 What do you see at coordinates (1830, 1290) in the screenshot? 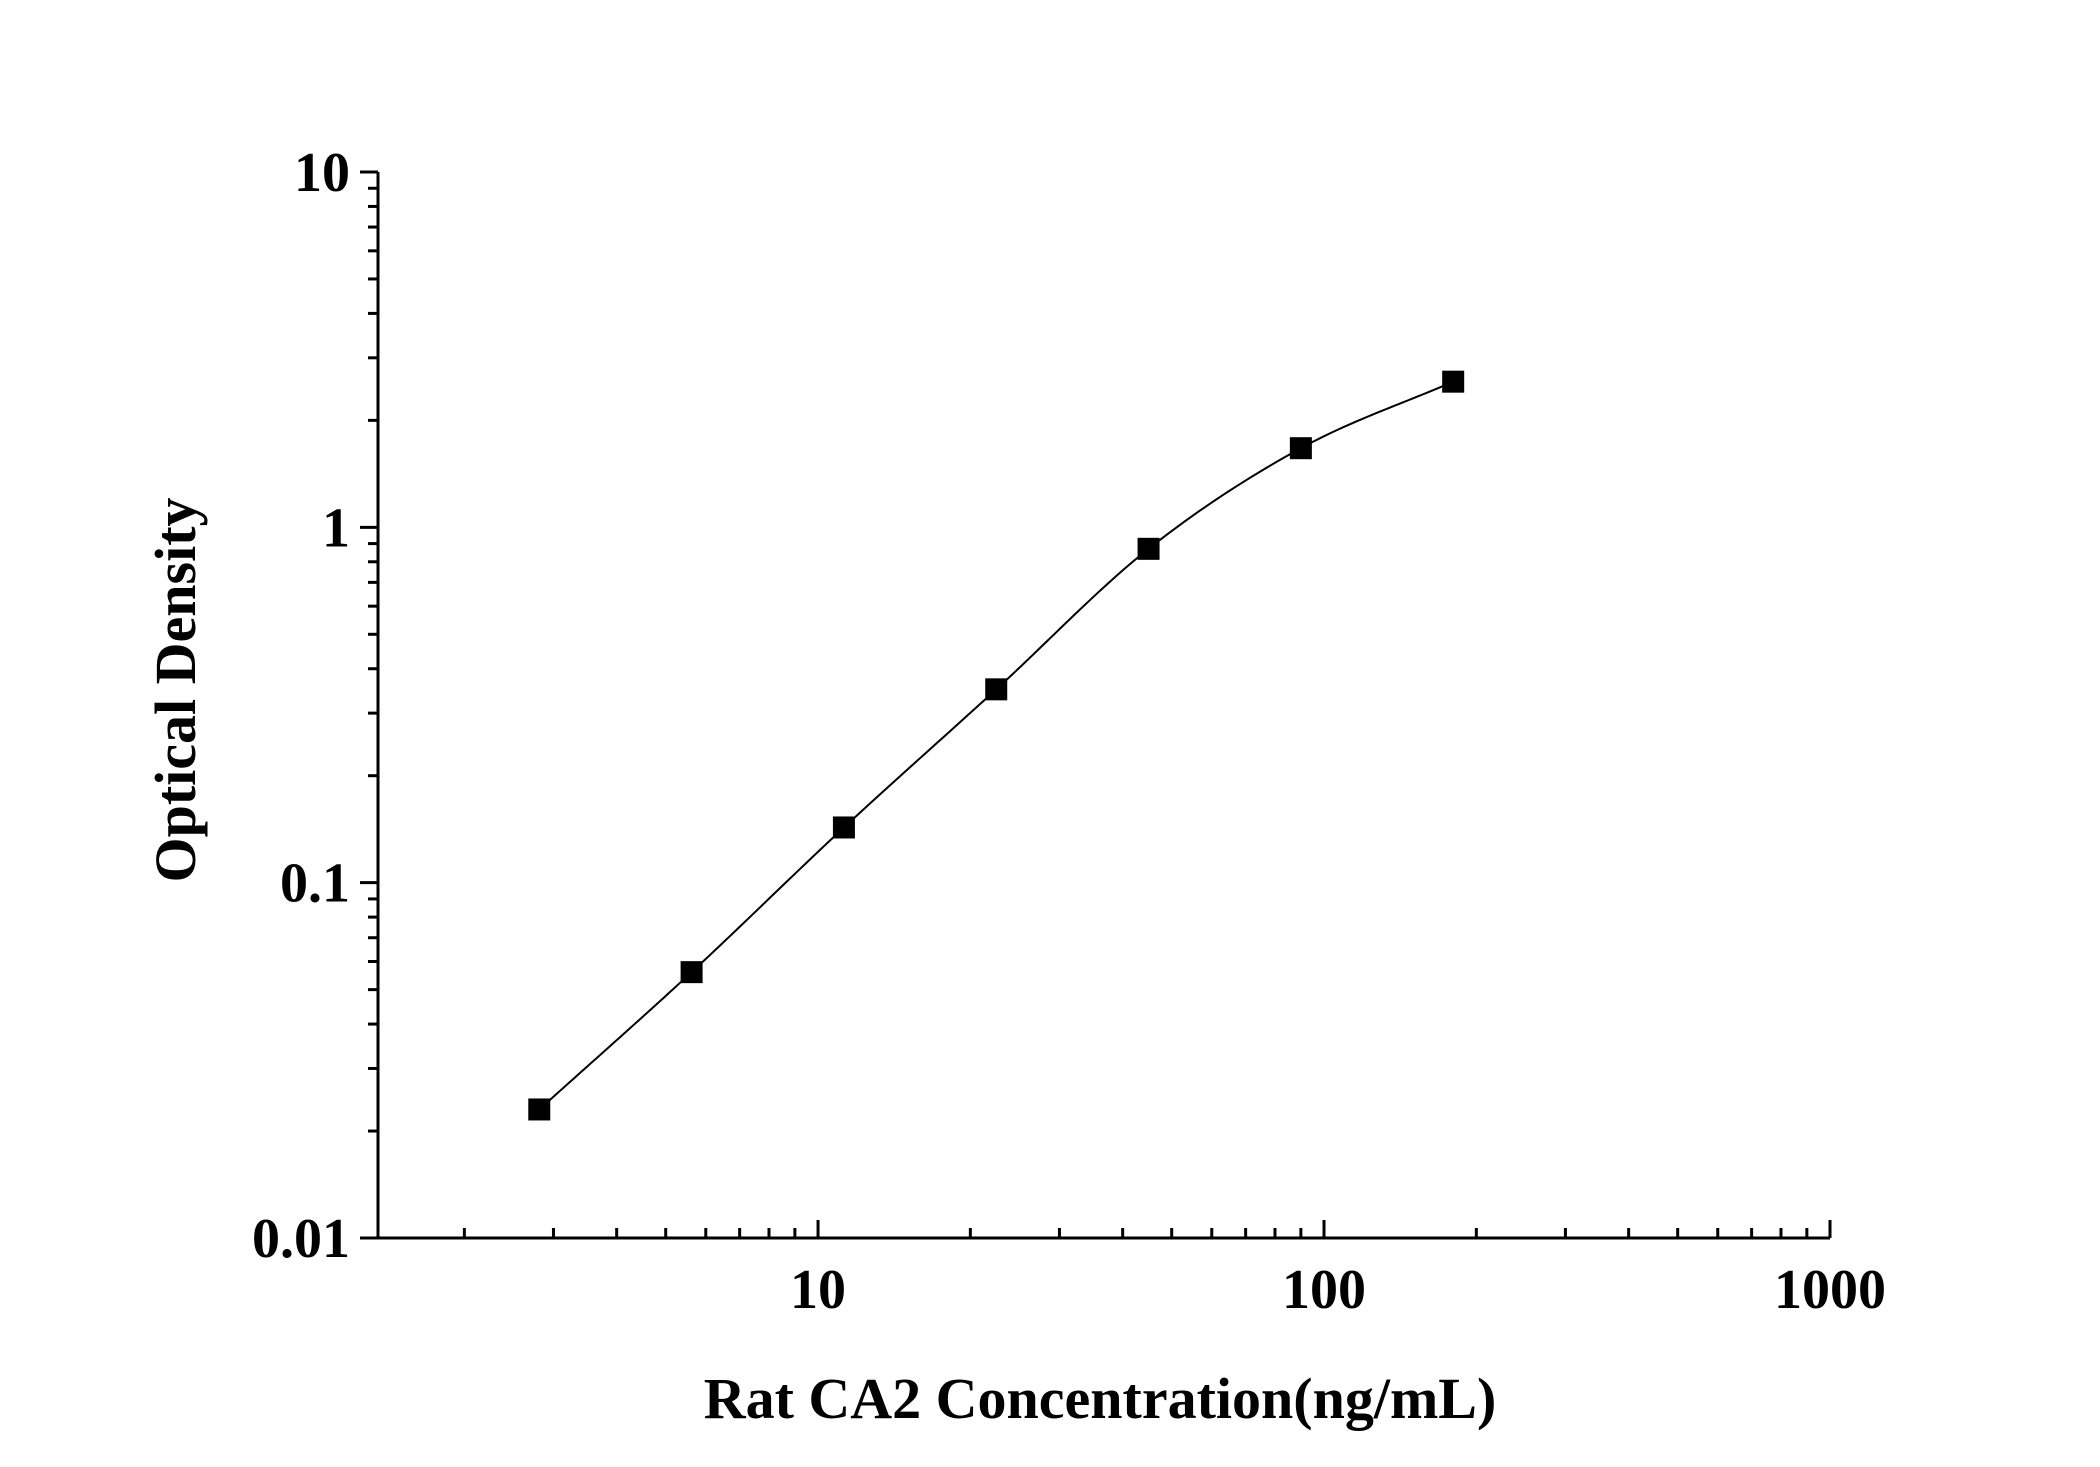
I see `x-tick-label: 1000` at bounding box center [1830, 1290].